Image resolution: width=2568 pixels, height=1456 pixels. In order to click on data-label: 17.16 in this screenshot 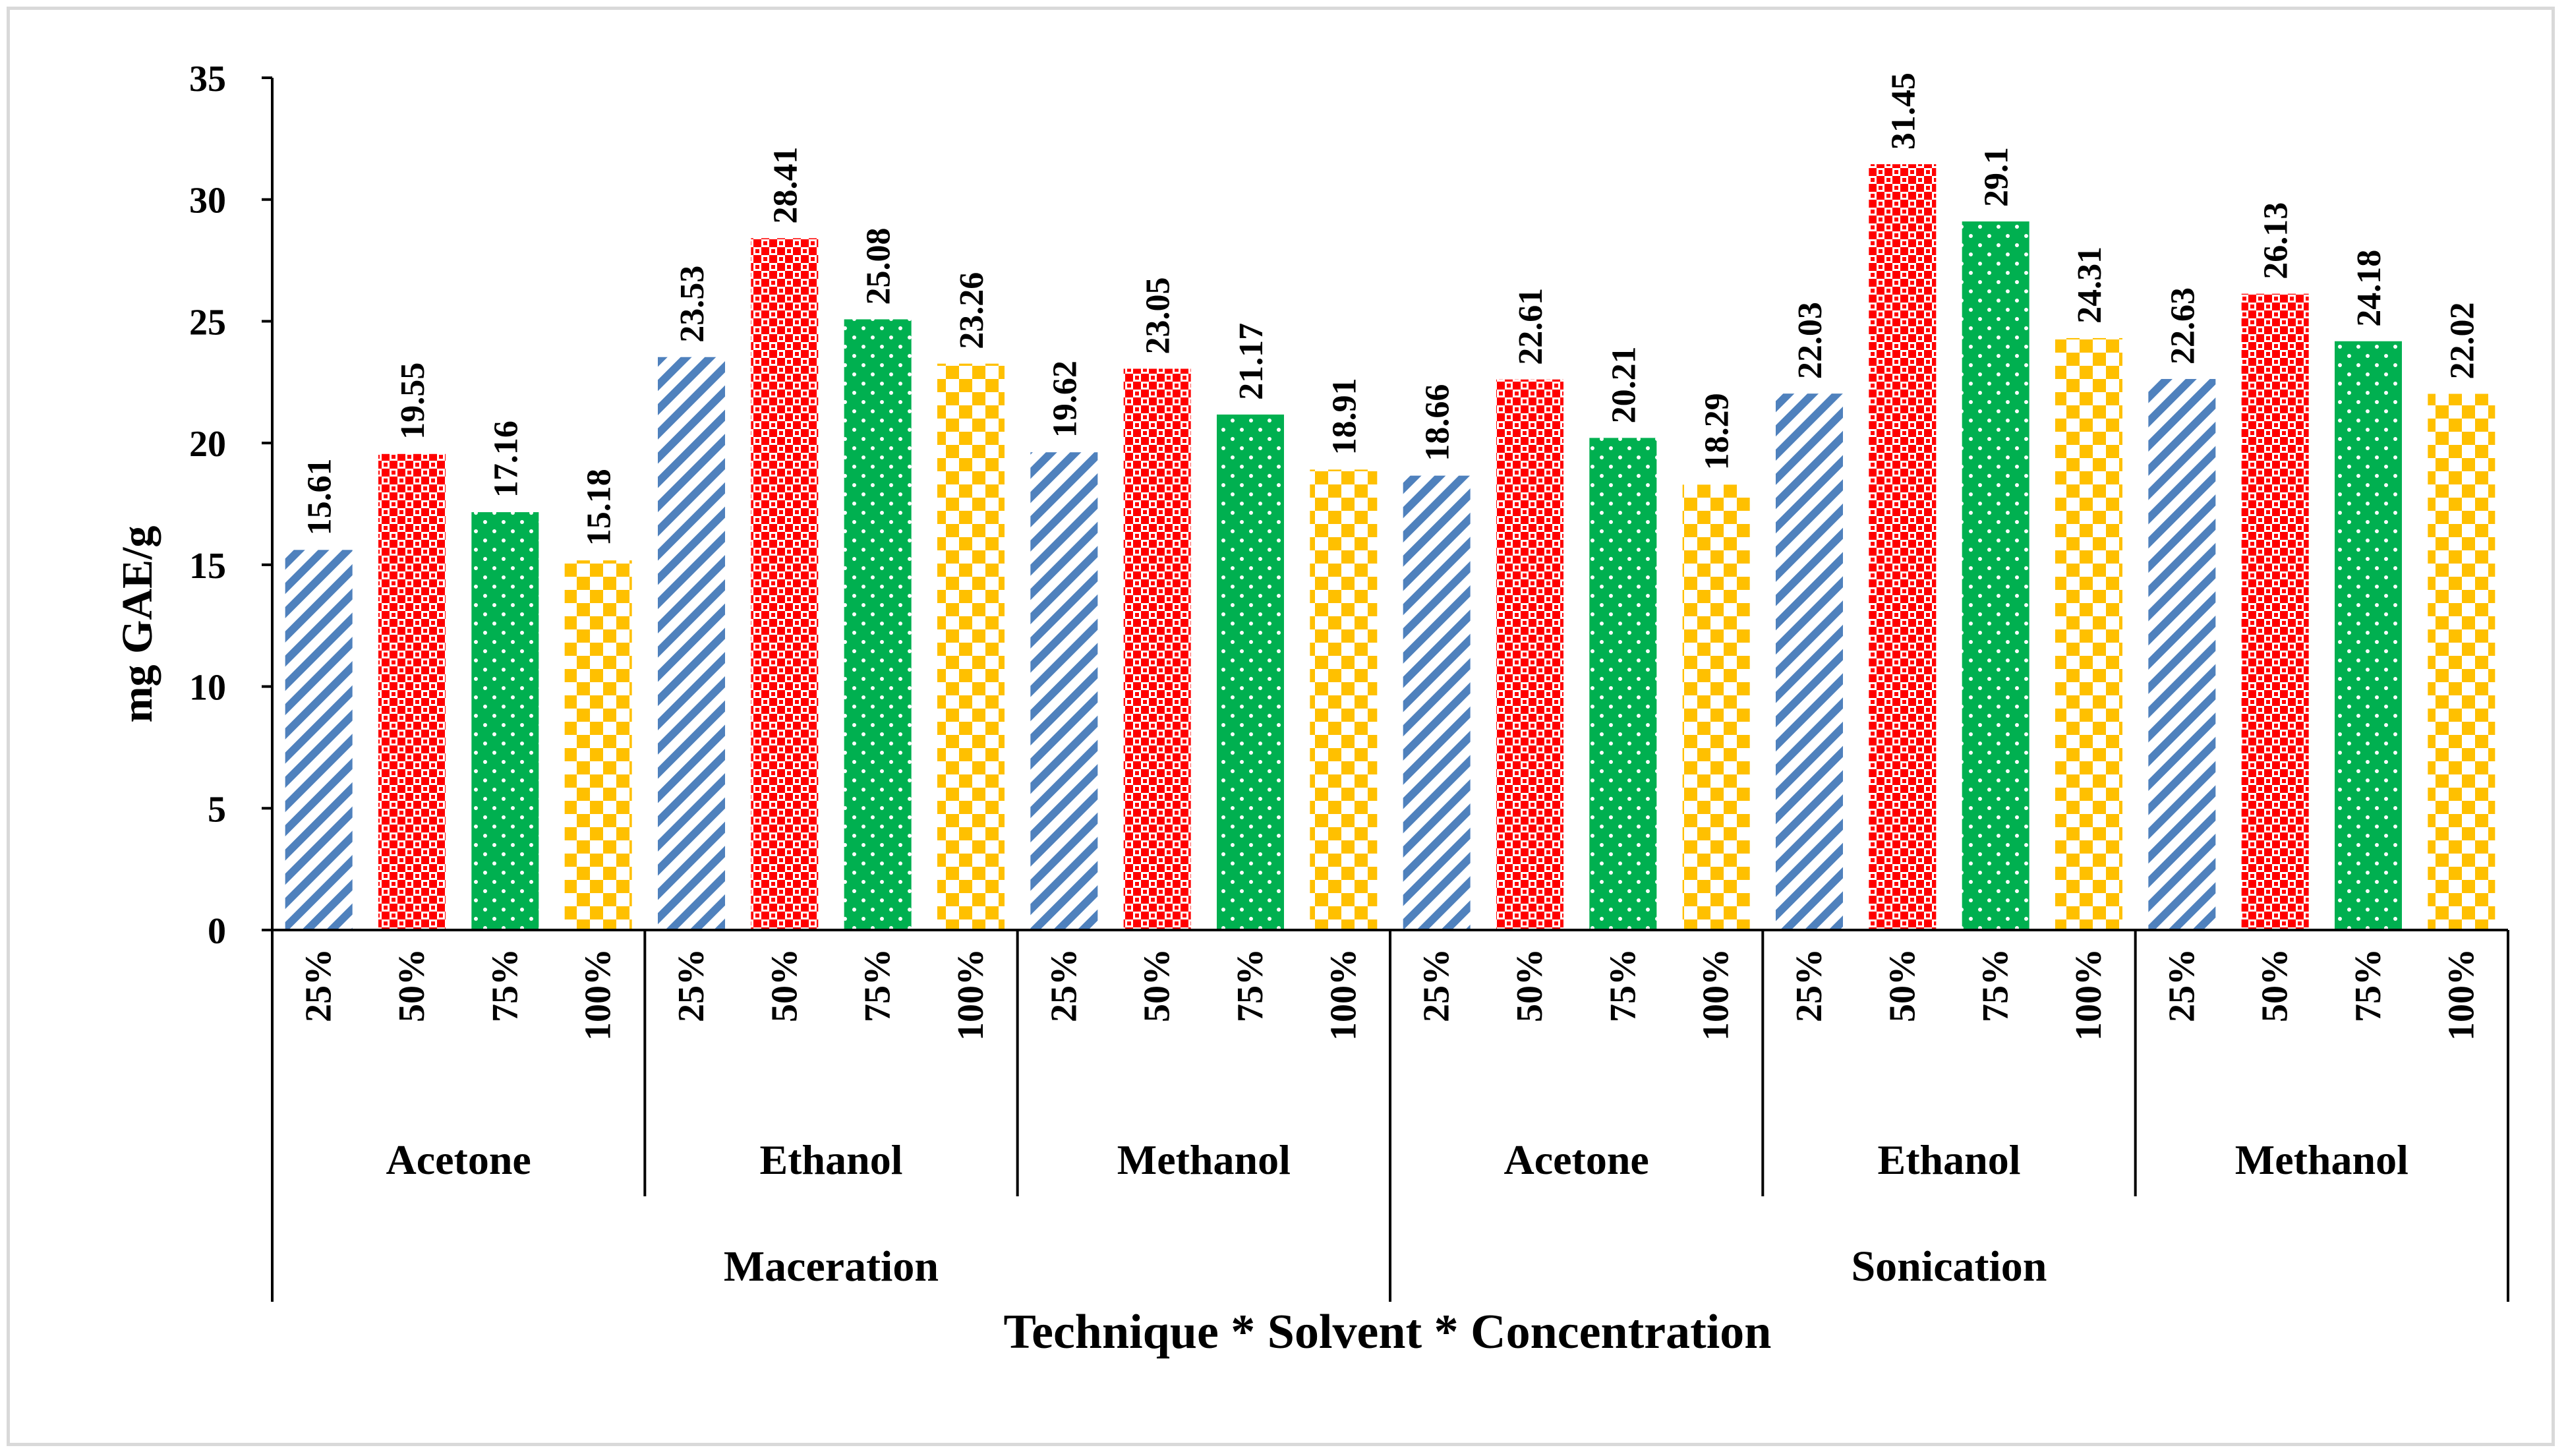, I will do `click(506, 460)`.